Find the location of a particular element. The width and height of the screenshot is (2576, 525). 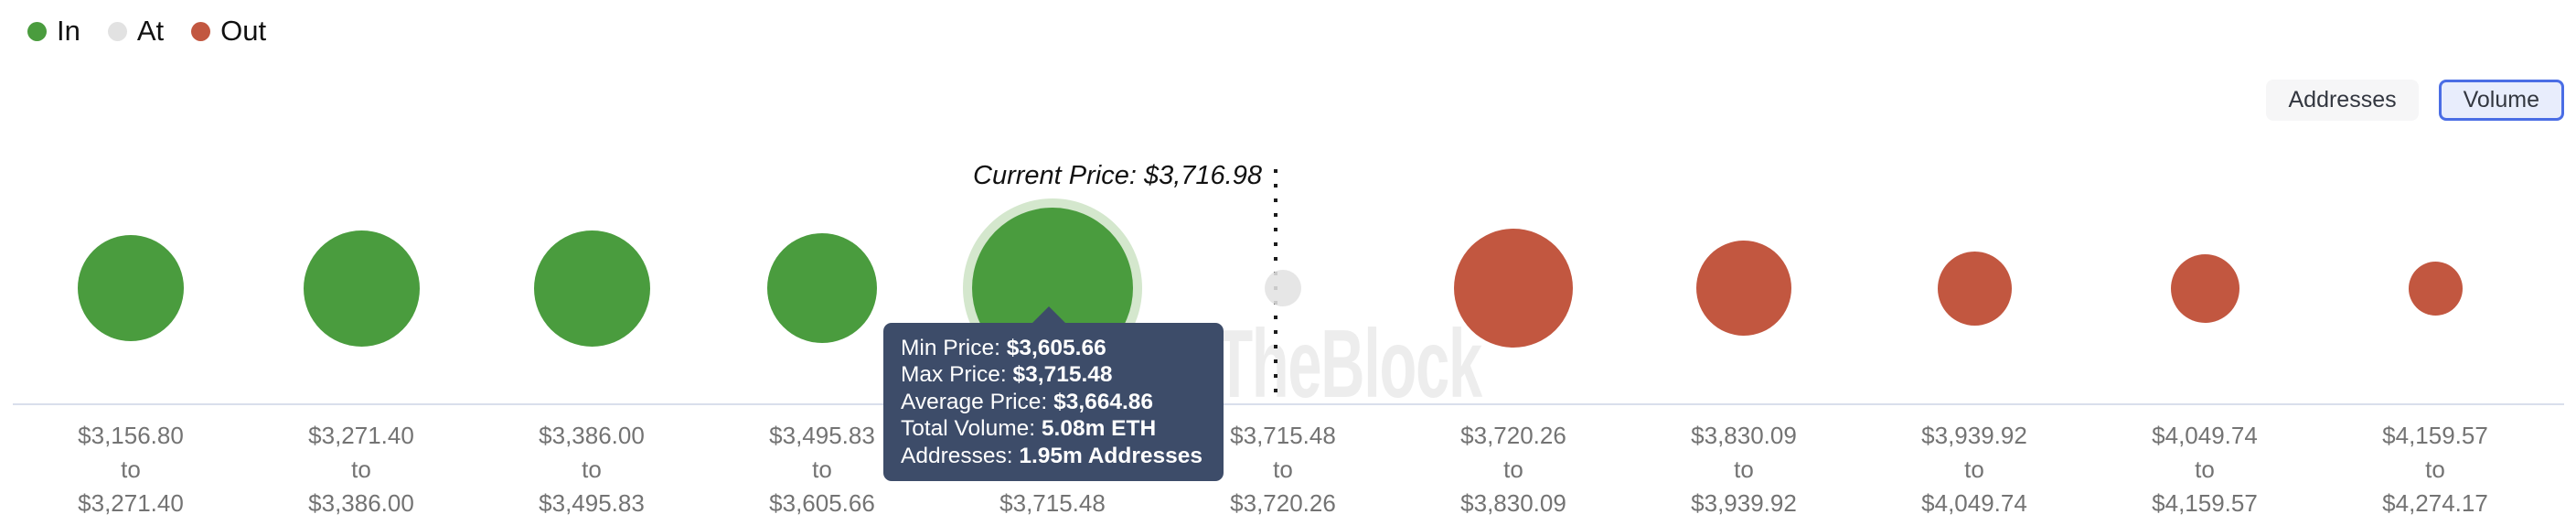

tooltip-value: $3,605.66 is located at coordinates (1056, 348).